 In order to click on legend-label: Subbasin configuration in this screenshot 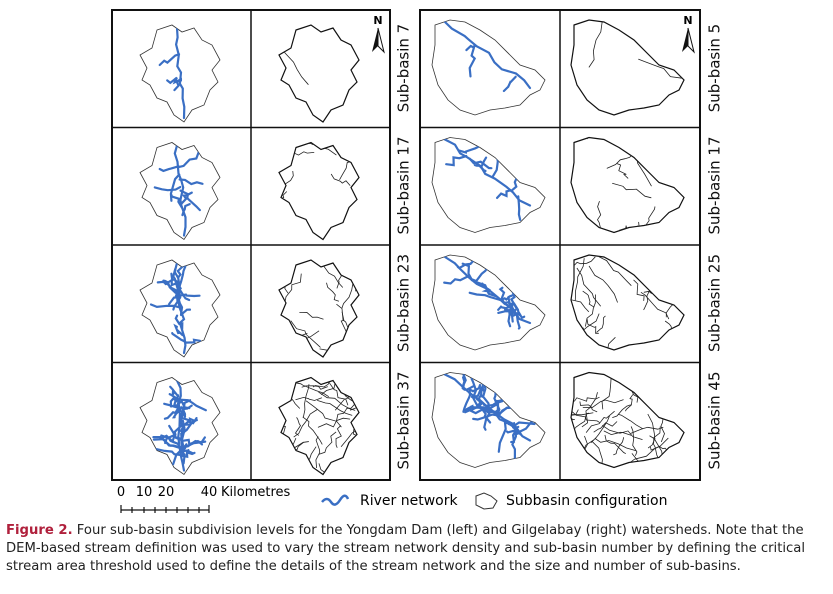, I will do `click(587, 501)`.